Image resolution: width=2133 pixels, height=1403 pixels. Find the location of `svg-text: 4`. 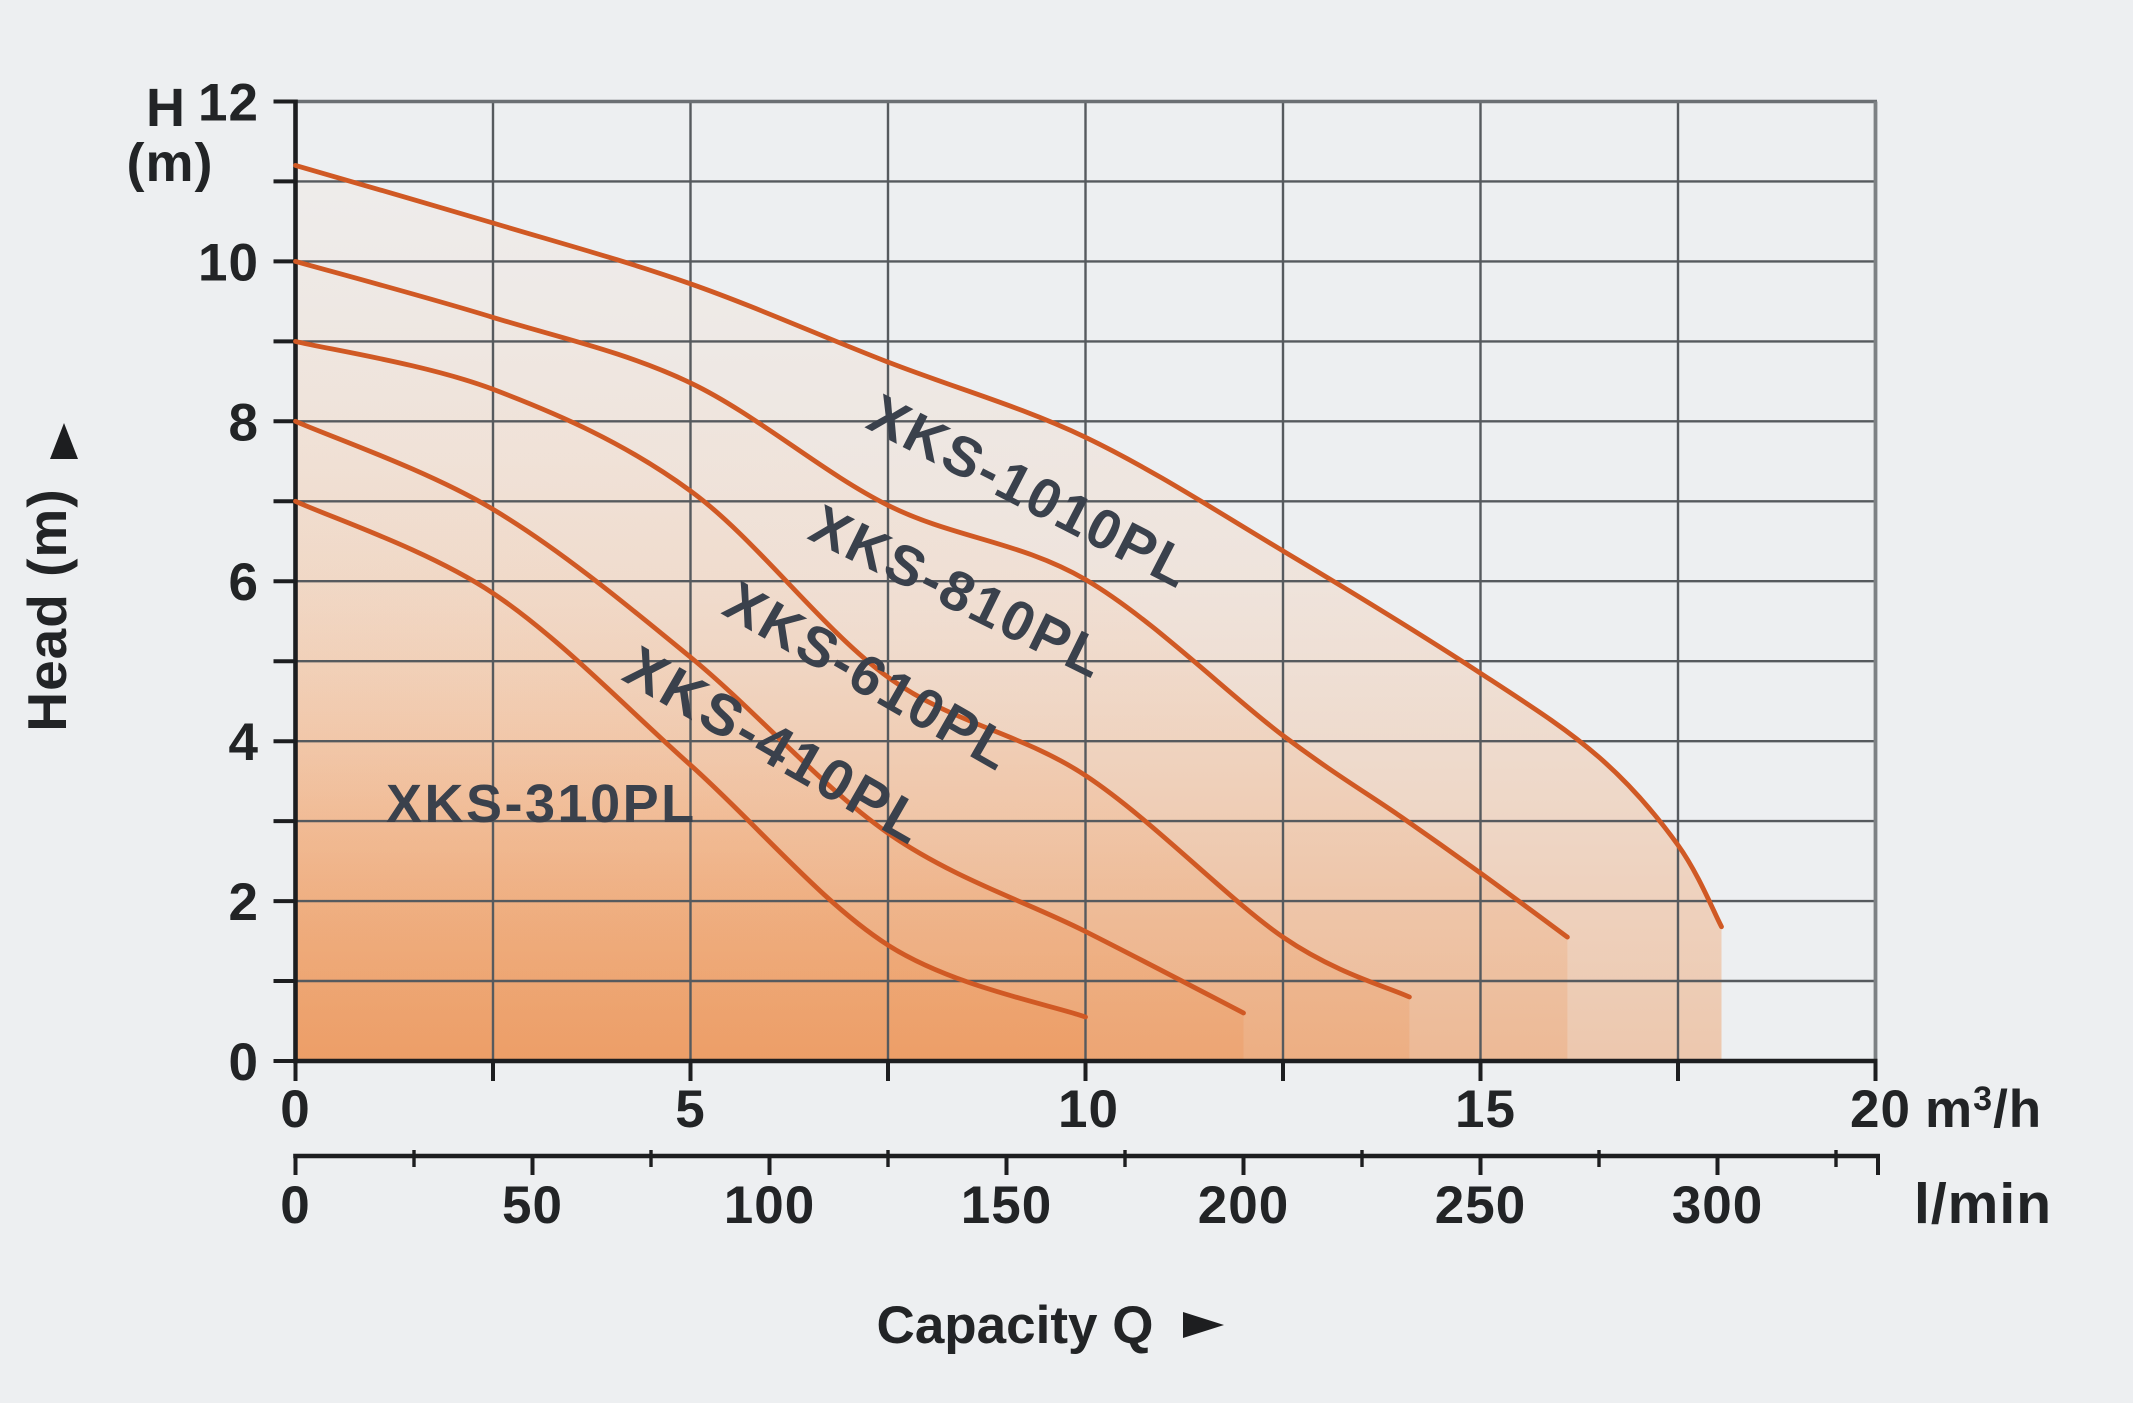

svg-text: 4 is located at coordinates (244, 742).